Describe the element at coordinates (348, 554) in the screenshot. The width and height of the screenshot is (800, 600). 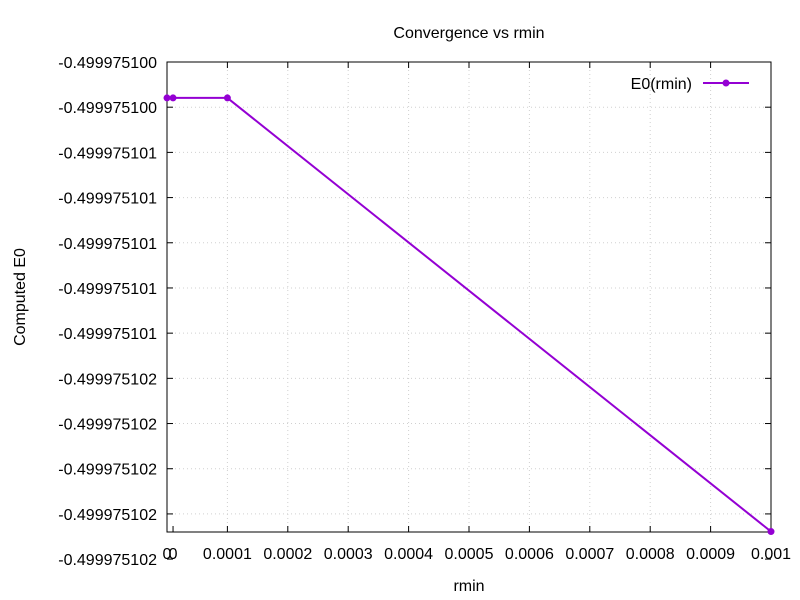
I see `x-tick-label: 0.0003` at that location.